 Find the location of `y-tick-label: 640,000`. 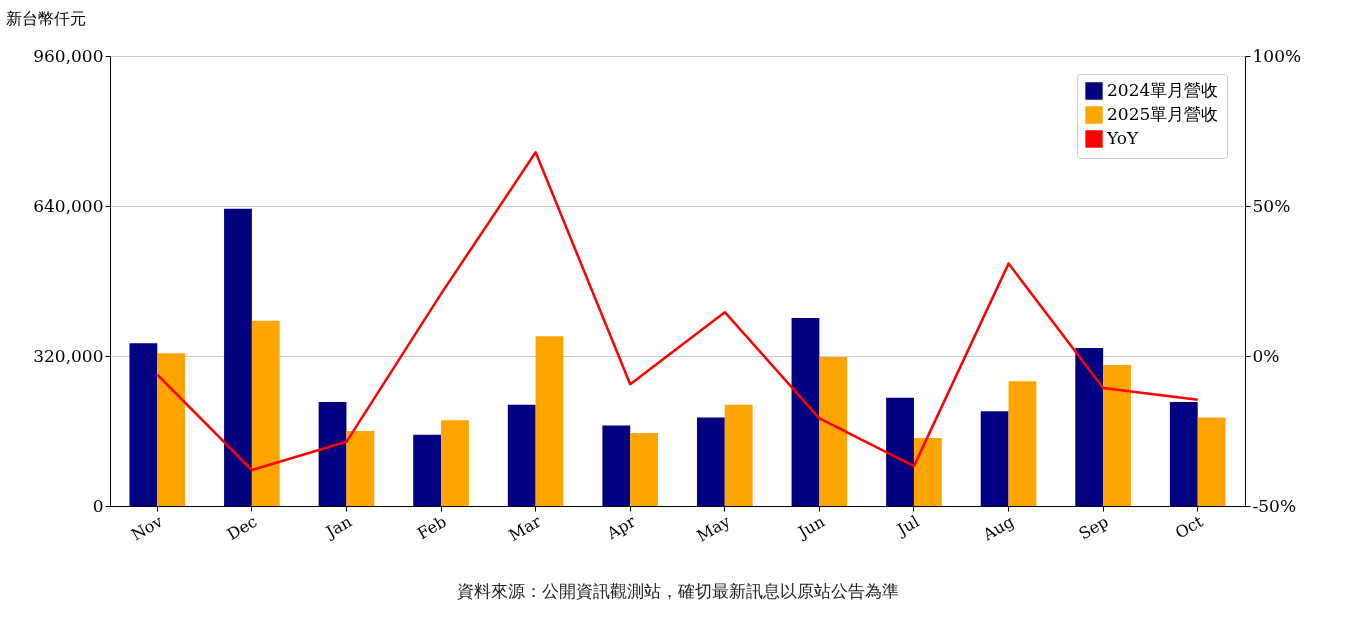

y-tick-label: 640,000 is located at coordinates (68, 205).